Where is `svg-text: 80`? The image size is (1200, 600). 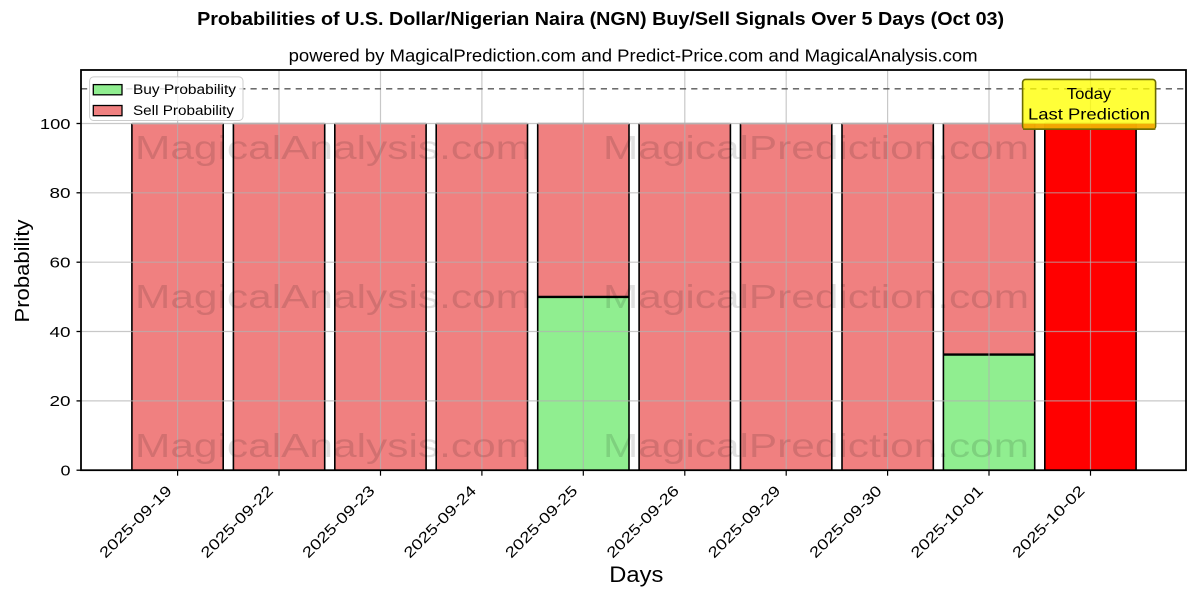 svg-text: 80 is located at coordinates (60, 193).